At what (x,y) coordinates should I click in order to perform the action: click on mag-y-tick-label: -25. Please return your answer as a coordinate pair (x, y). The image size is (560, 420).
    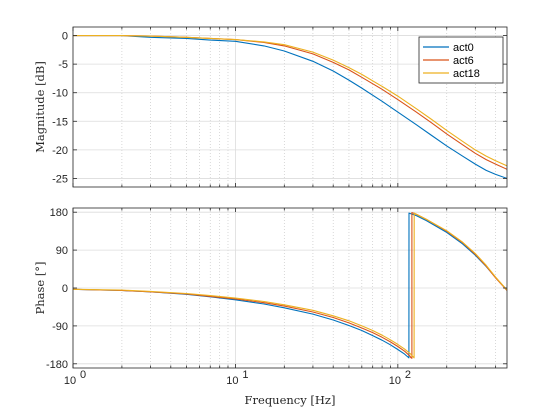
    Looking at the image, I should click on (60, 179).